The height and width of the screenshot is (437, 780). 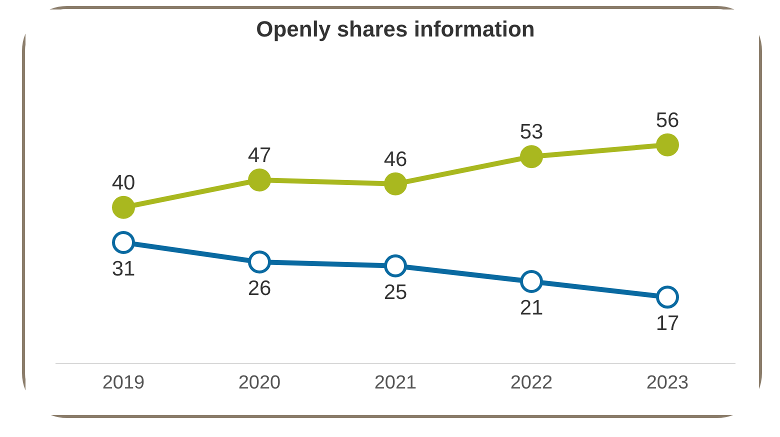 What do you see at coordinates (124, 268) in the screenshot?
I see `data-label: 31` at bounding box center [124, 268].